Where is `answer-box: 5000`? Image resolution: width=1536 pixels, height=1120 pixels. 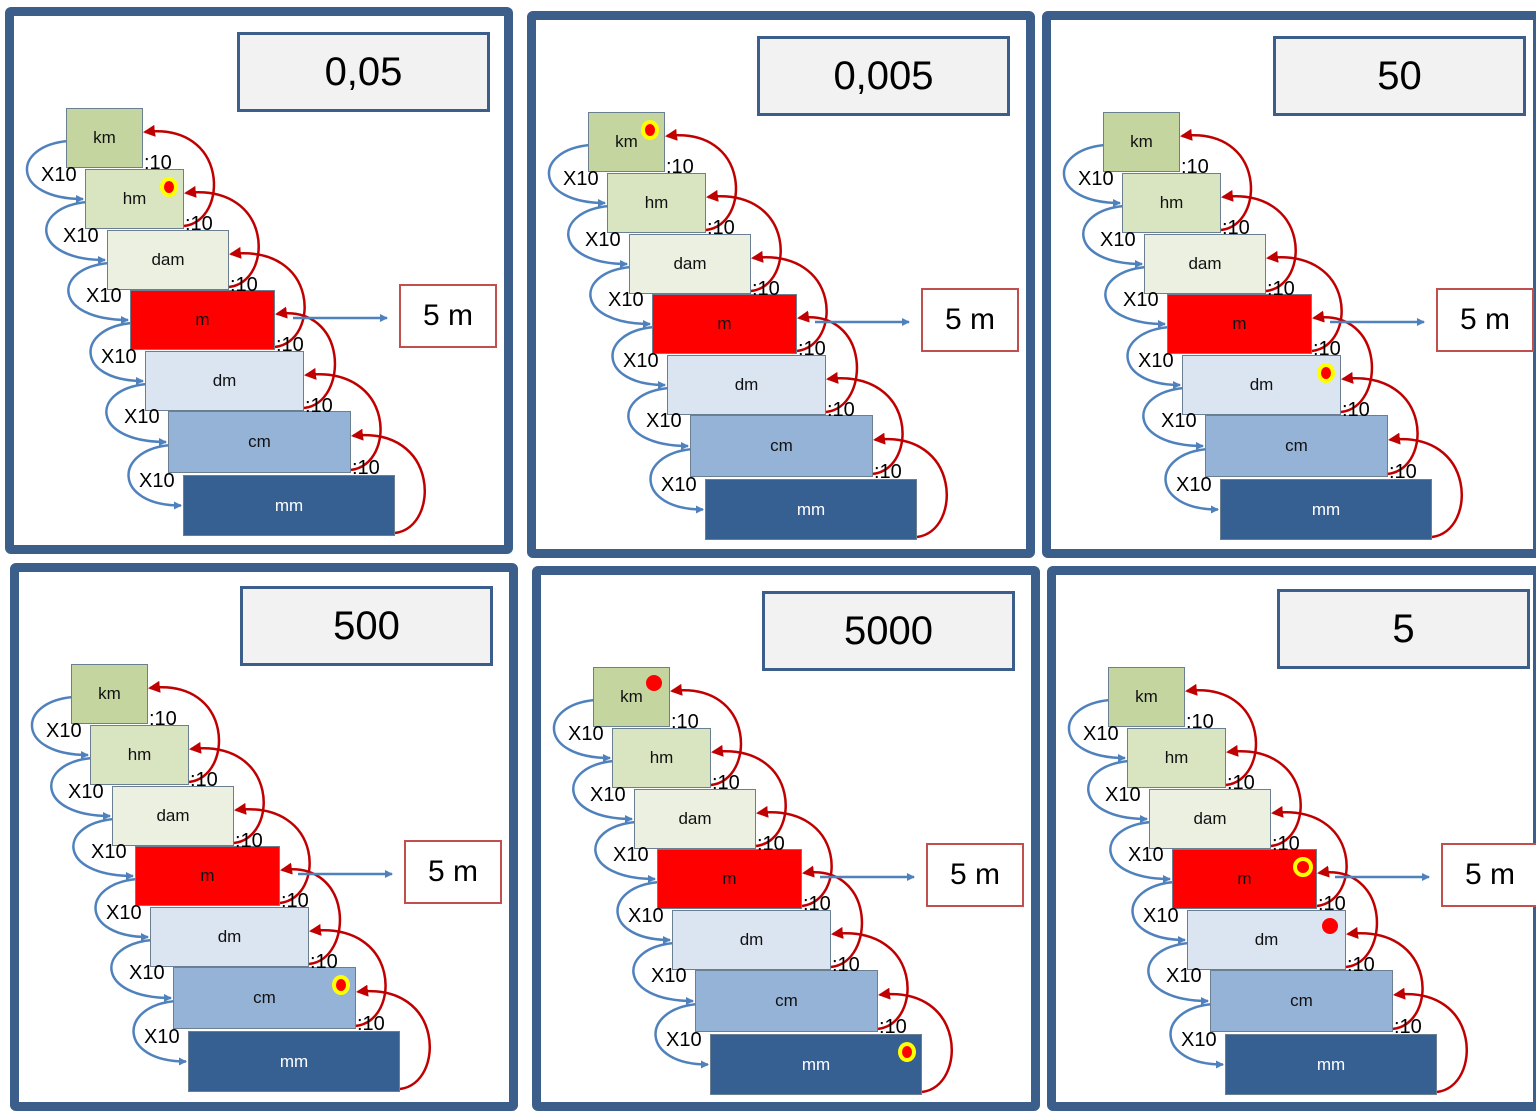
answer-box: 5000 is located at coordinates (888, 631).